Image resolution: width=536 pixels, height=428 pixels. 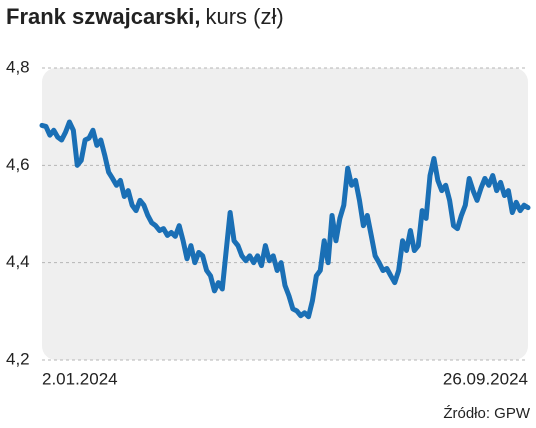 What do you see at coordinates (103, 16) in the screenshot?
I see `chart-title: Frank szwajcarski,` at bounding box center [103, 16].